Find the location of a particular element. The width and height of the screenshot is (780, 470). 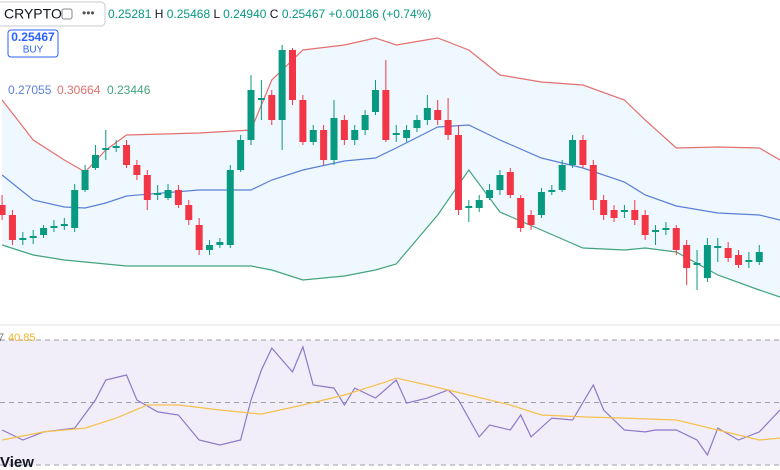

menu: ••• is located at coordinates (88, 13).